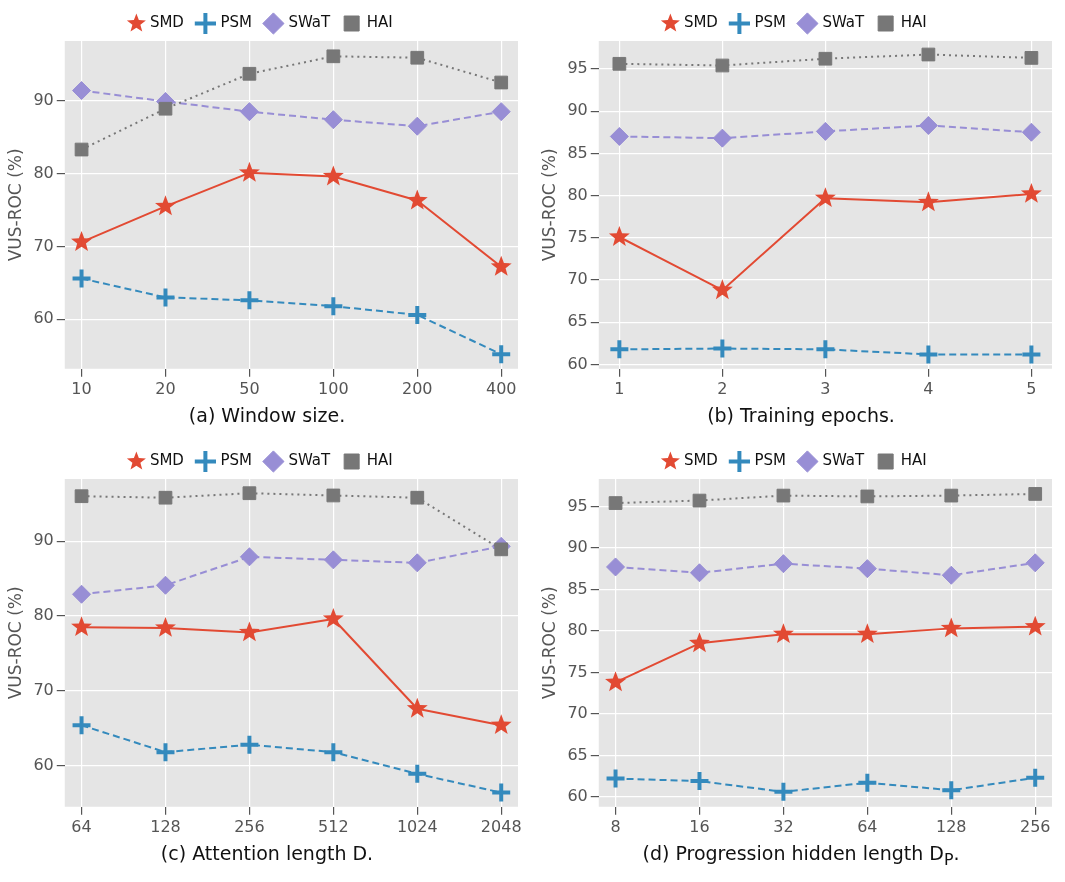 The width and height of the screenshot is (1065, 882). I want to click on x-tick-label: 256, so click(249, 826).